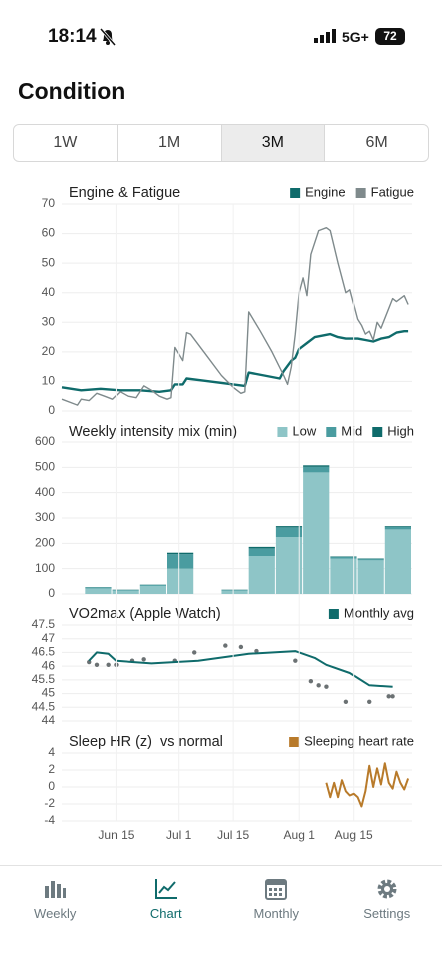 This screenshot has height=961, width=442. I want to click on y-tick-label: 20, so click(49, 351).